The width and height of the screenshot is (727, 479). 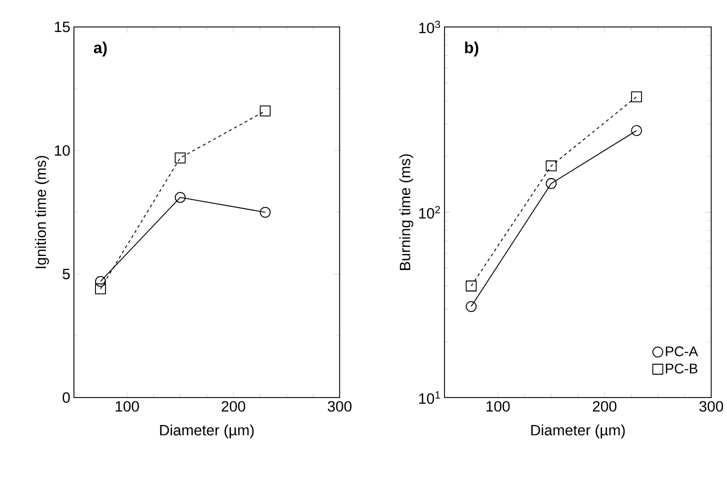 What do you see at coordinates (682, 351) in the screenshot?
I see `legend-label: PC-A` at bounding box center [682, 351].